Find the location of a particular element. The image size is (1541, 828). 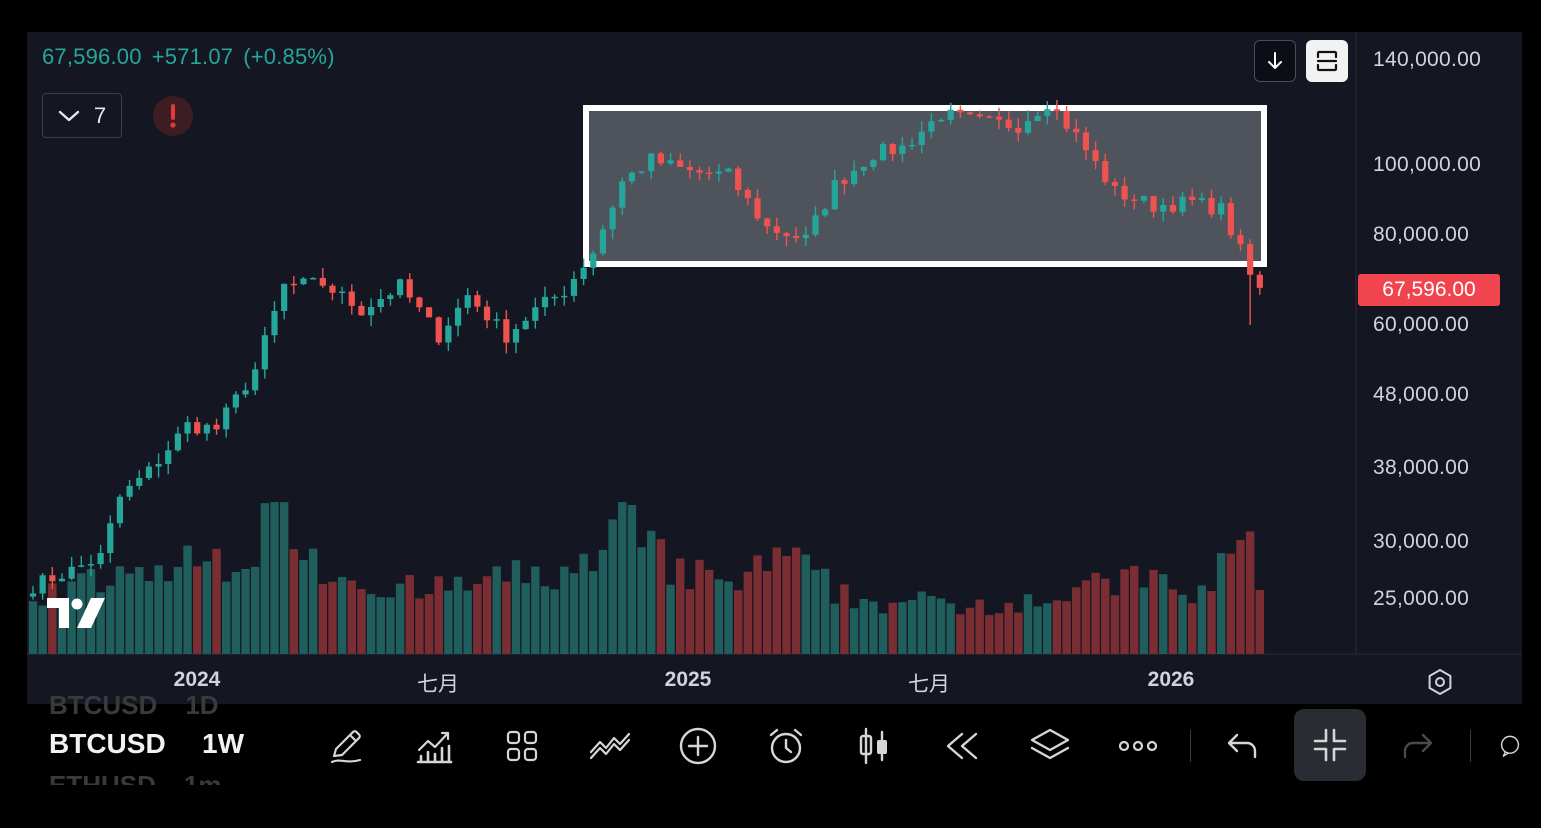

price-axis-label: 140,000.00 is located at coordinates (1427, 59).